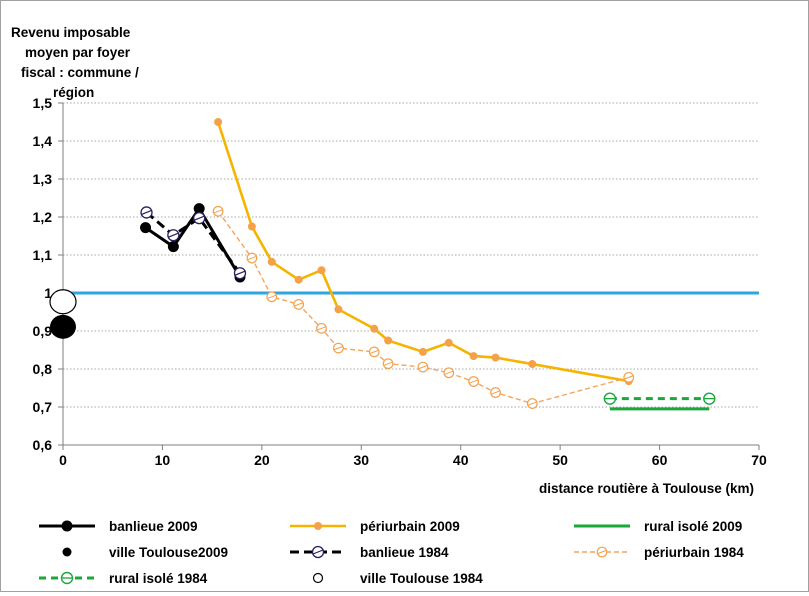 The width and height of the screenshot is (809, 596). I want to click on legend-item-periurbain-1984: périurbain 1984, so click(659, 552).